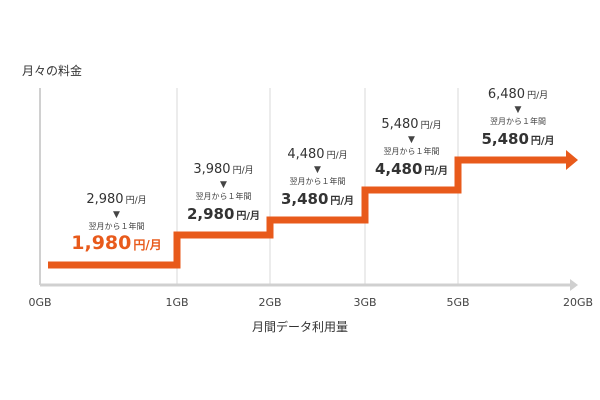 This screenshot has height=400, width=600. What do you see at coordinates (176, 302) in the screenshot?
I see `x-tick-label: 1GB` at bounding box center [176, 302].